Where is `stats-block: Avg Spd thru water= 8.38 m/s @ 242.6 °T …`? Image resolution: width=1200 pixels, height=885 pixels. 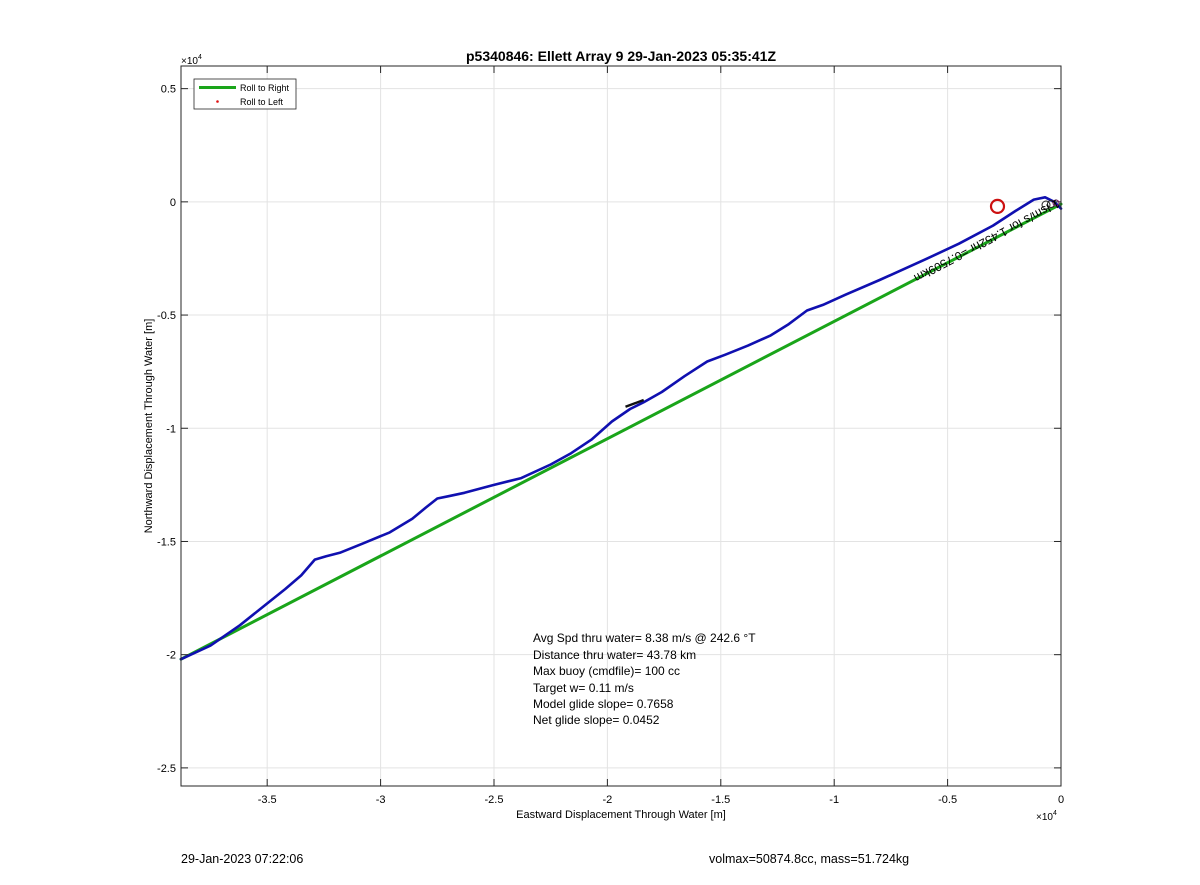
stats-block: Avg Spd thru water= 8.38 m/s @ 242.6 °T … is located at coordinates (644, 679).